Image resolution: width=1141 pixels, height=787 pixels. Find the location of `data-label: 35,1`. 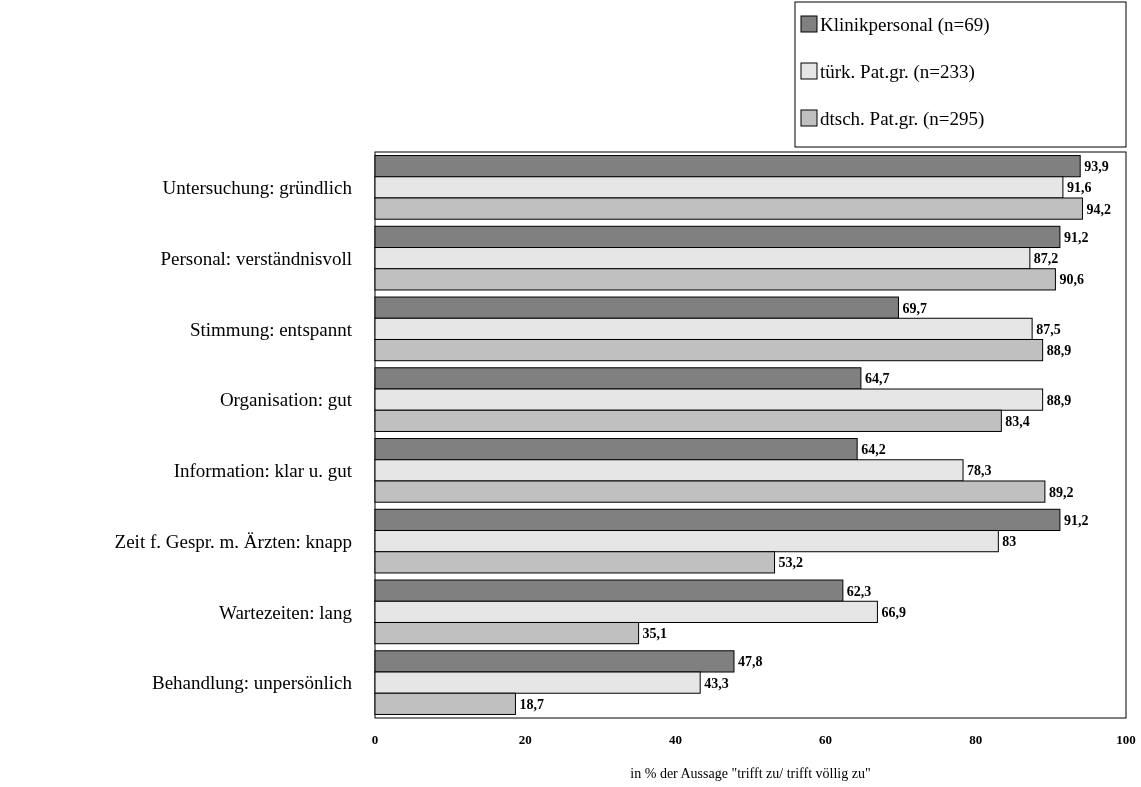

data-label: 35,1 is located at coordinates (655, 633).